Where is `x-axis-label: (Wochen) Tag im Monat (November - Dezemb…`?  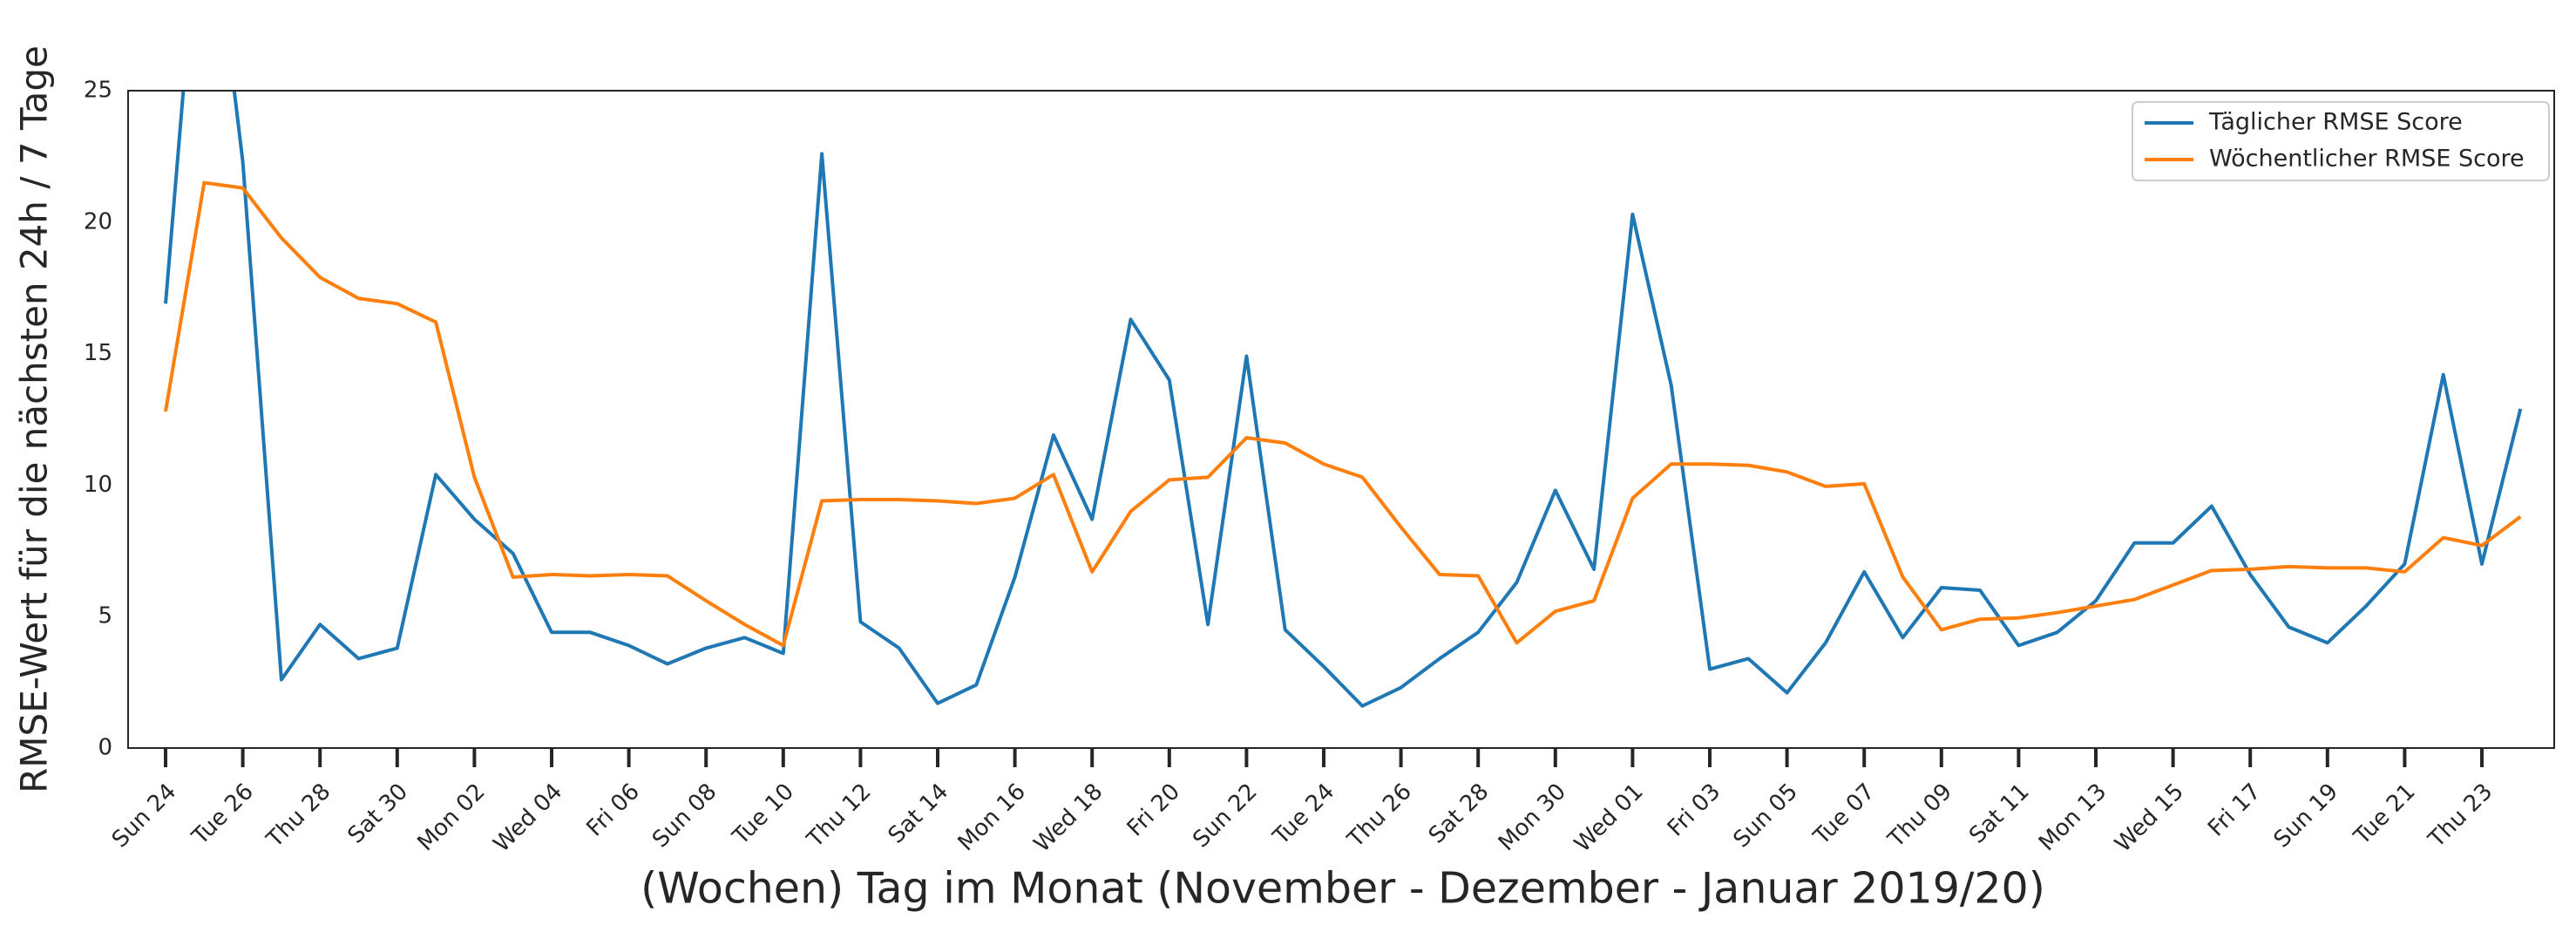
x-axis-label: (Wochen) Tag im Monat (November - Dezemb… is located at coordinates (1343, 889).